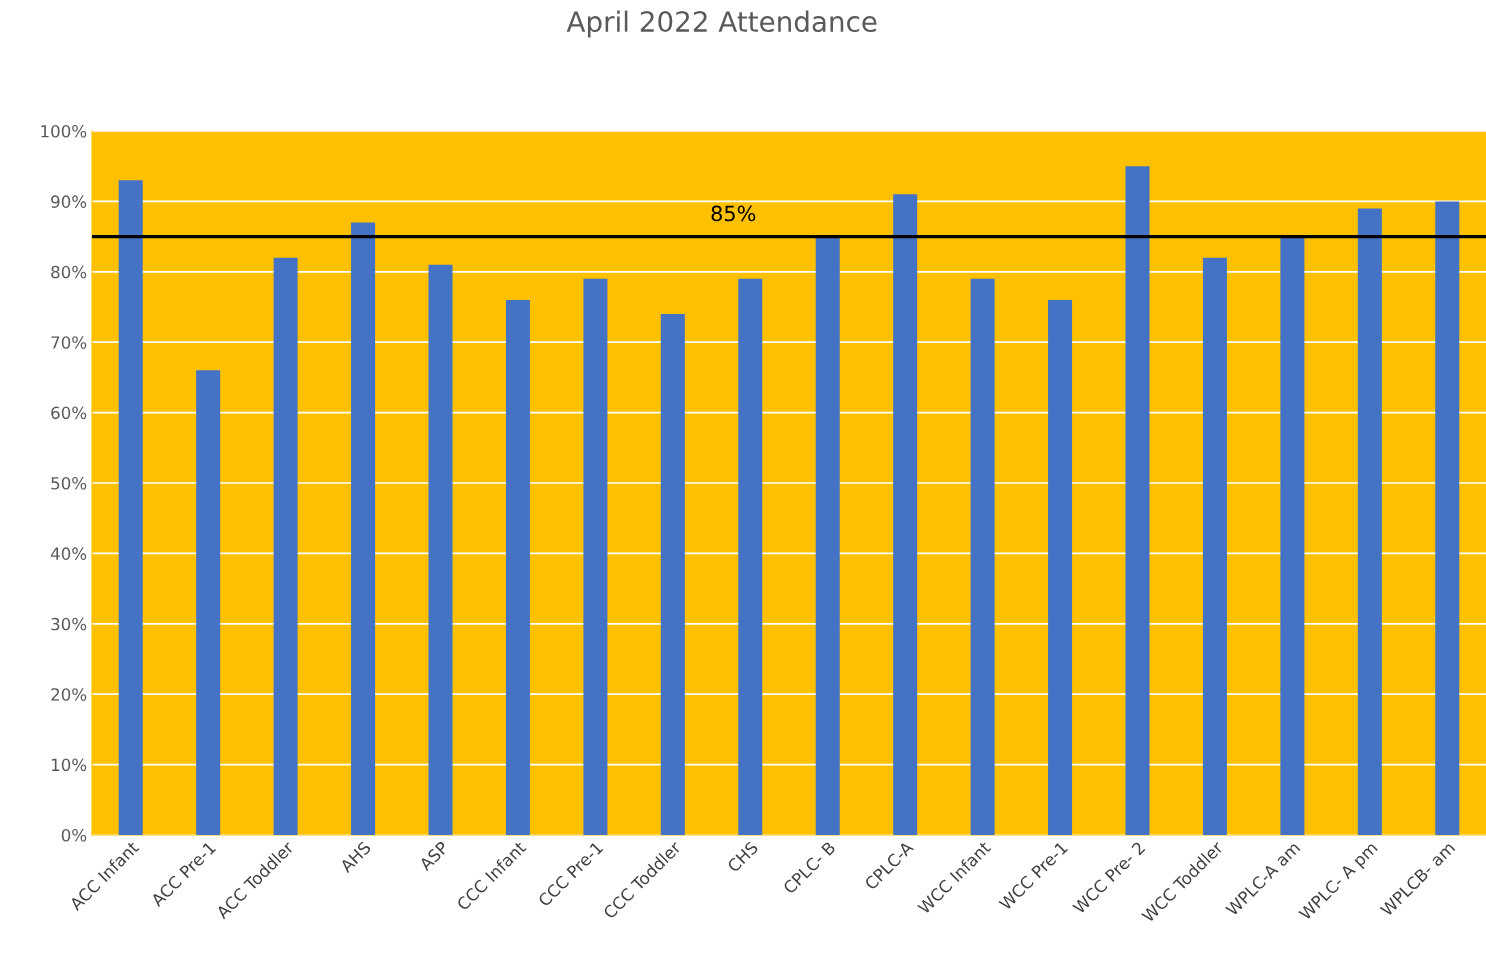 The image size is (1486, 958). Describe the element at coordinates (69, 413) in the screenshot. I see `y-tick-label: 60%` at that location.